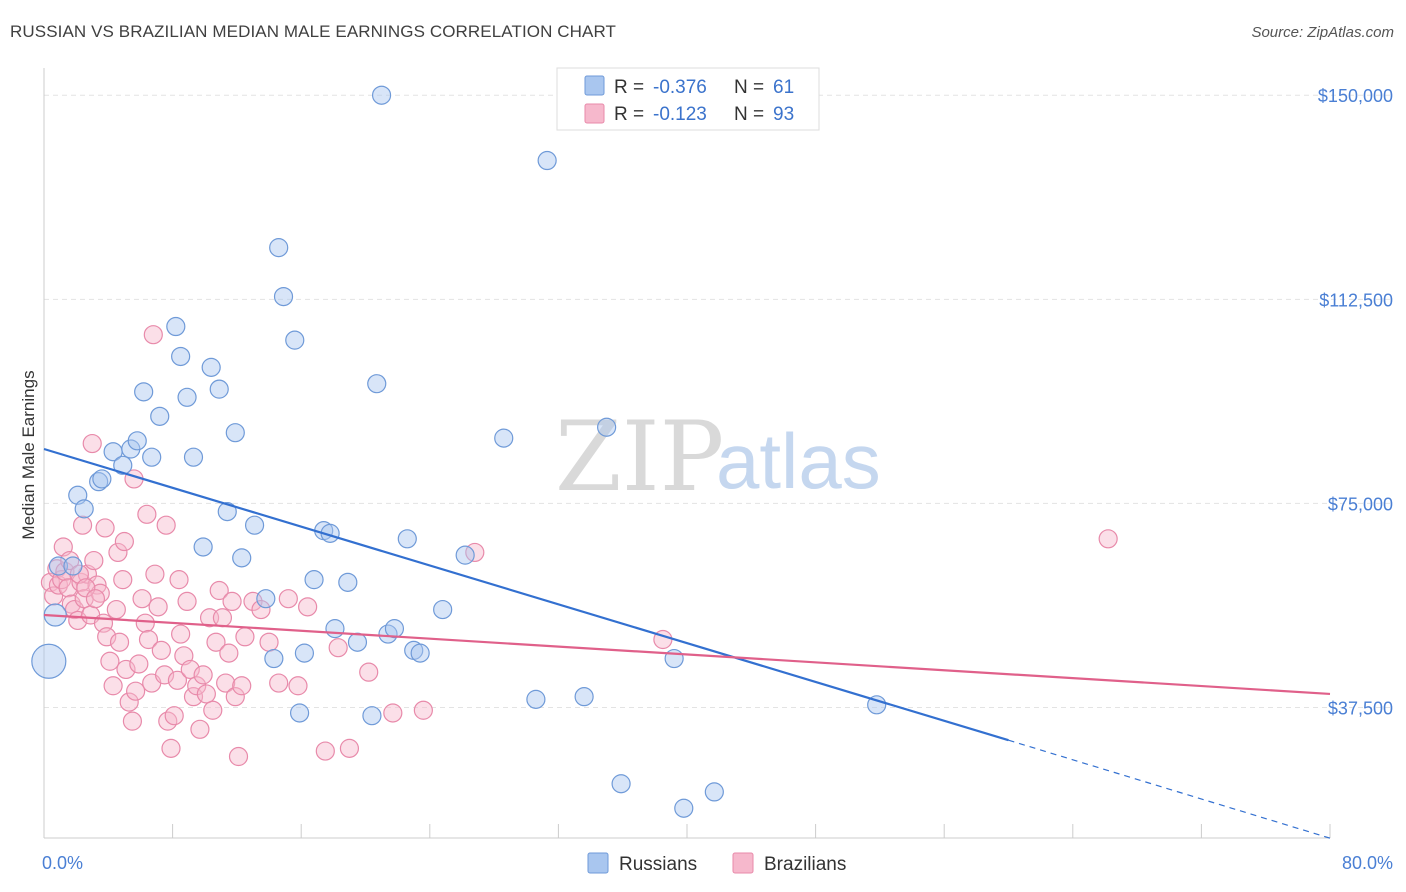 The width and height of the screenshot is (1406, 892). Describe the element at coordinates (598, 863) in the screenshot. I see `bottom-legend-swatch-russians` at that location.